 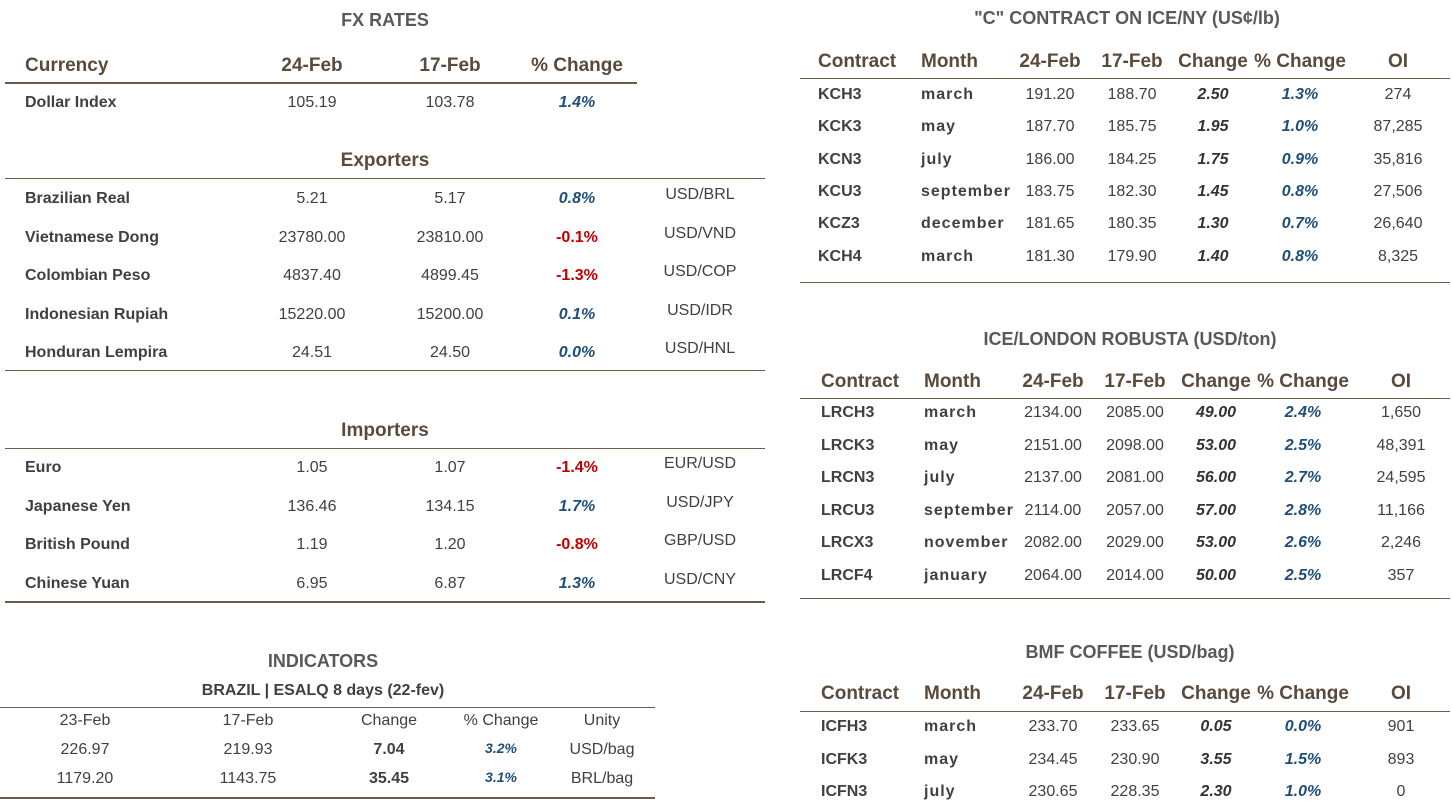 I want to click on cell: 3.1%, so click(x=501, y=777).